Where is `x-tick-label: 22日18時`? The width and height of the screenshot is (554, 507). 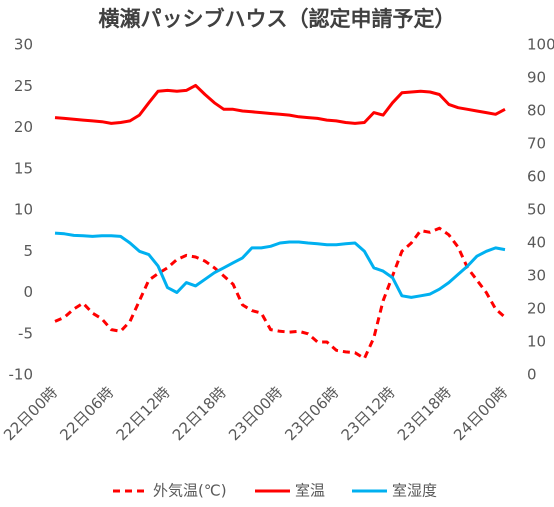 x-tick-label: 22日18時 is located at coordinates (199, 413).